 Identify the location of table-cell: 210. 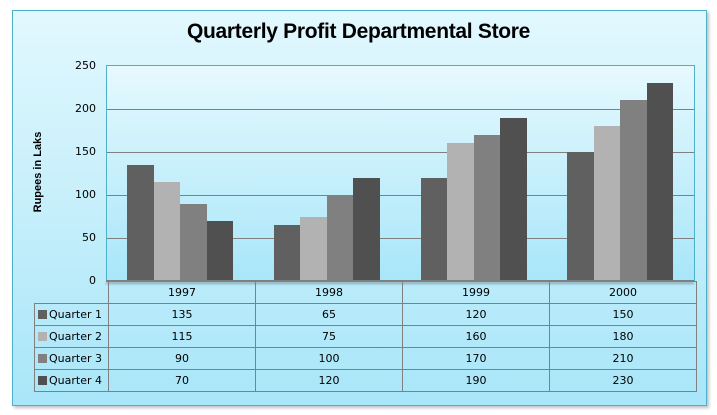
(623, 358).